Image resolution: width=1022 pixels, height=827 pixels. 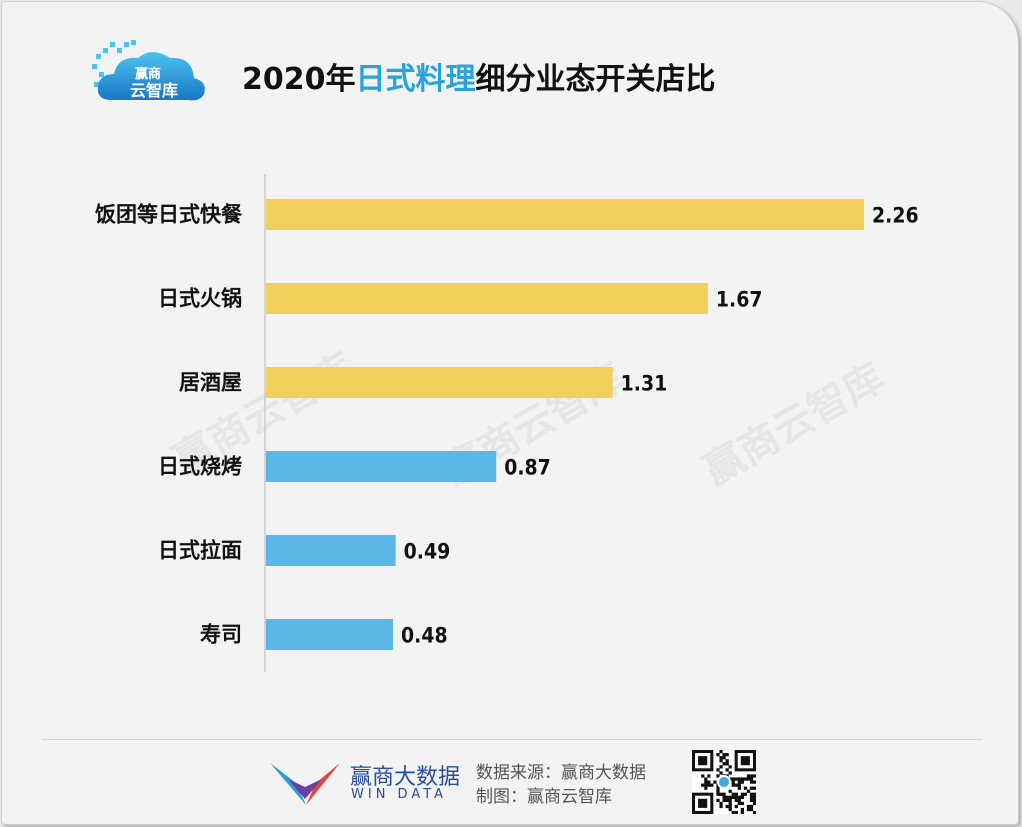 I want to click on category-label: 日式烧烤, so click(x=200, y=467).